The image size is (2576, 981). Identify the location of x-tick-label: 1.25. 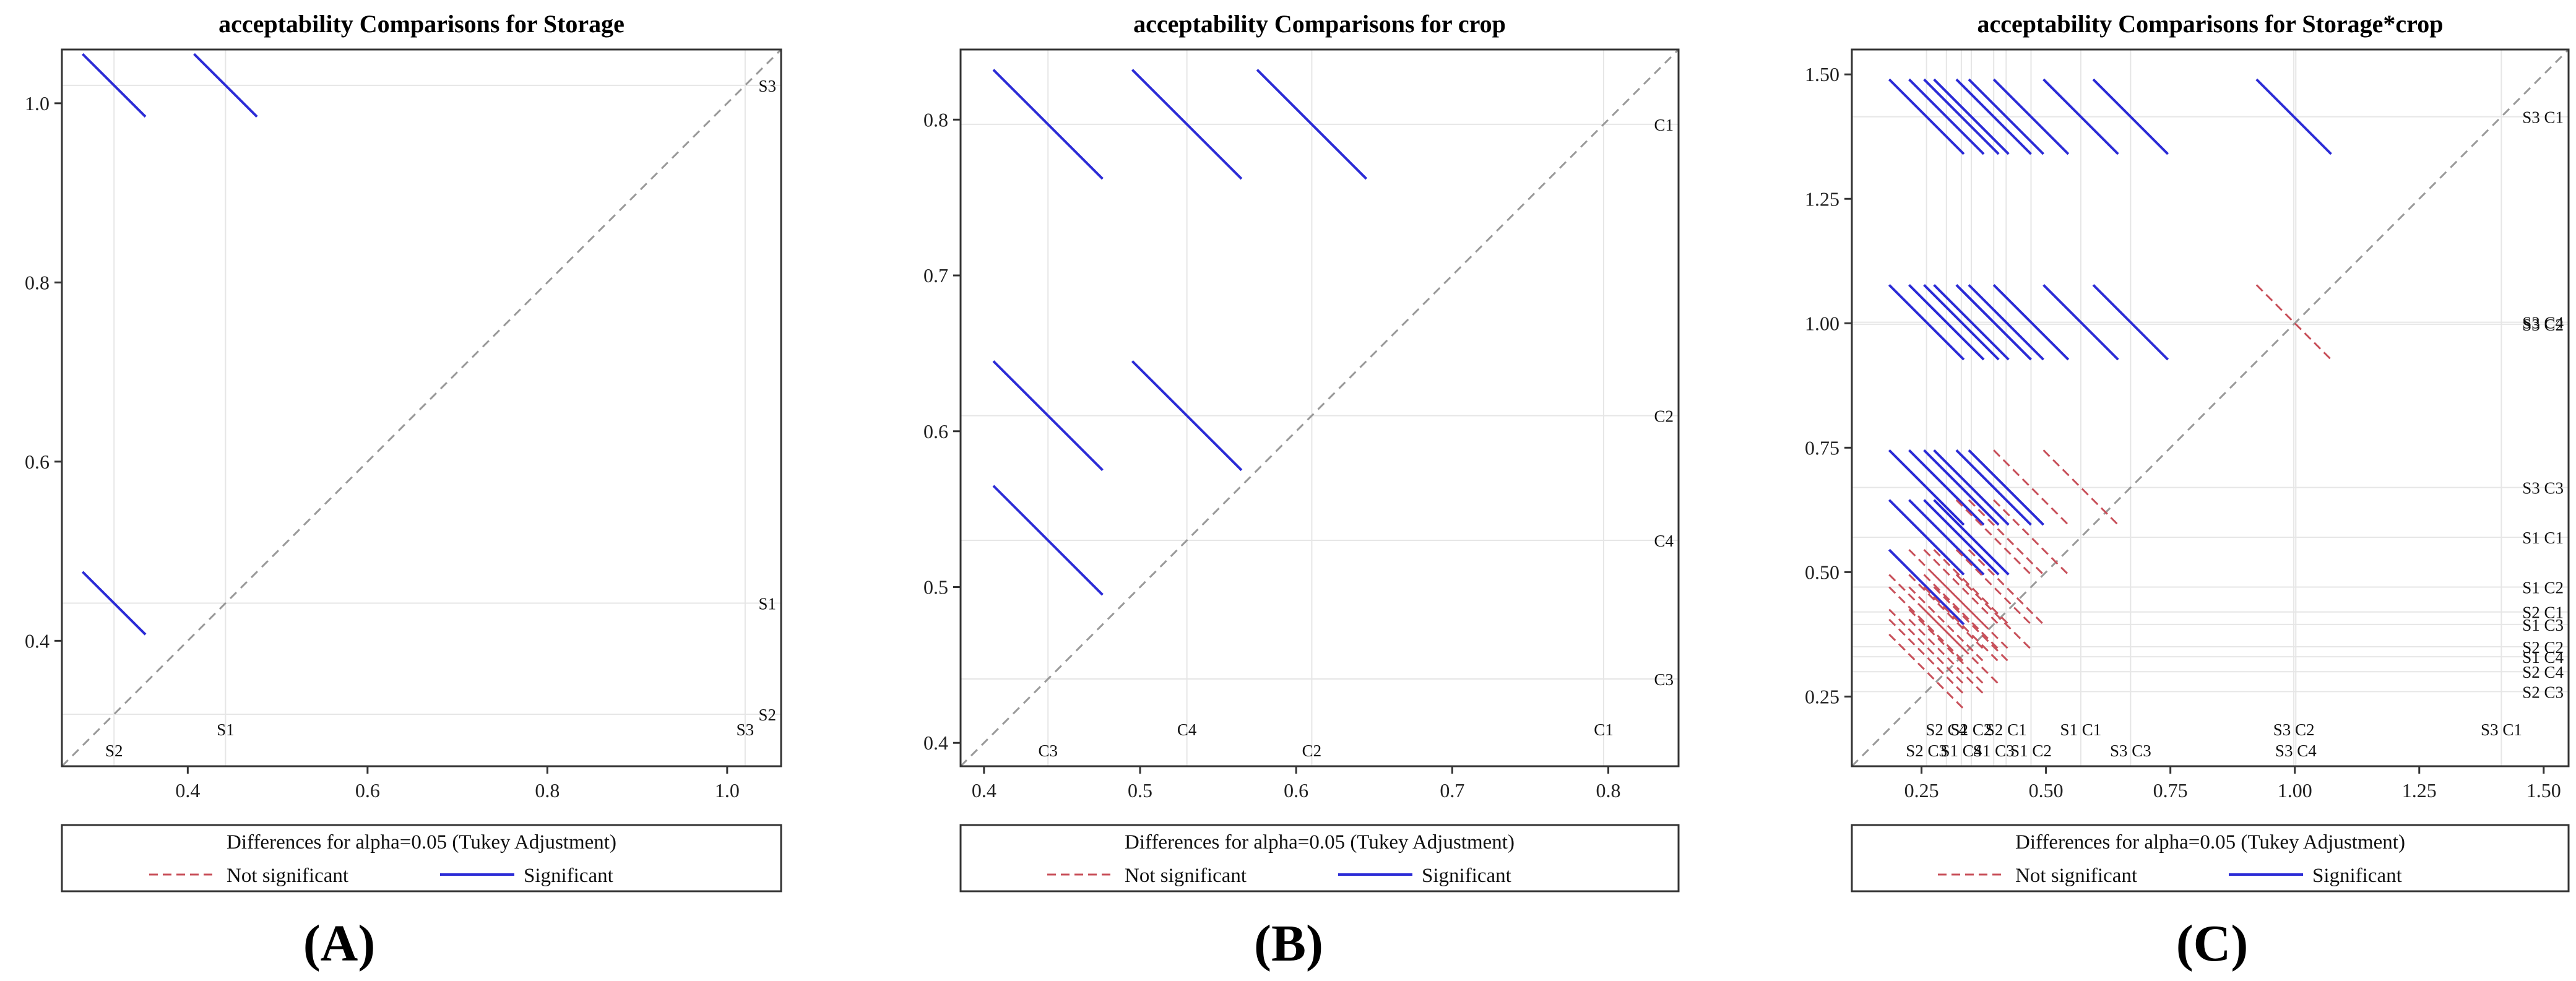
(2419, 790).